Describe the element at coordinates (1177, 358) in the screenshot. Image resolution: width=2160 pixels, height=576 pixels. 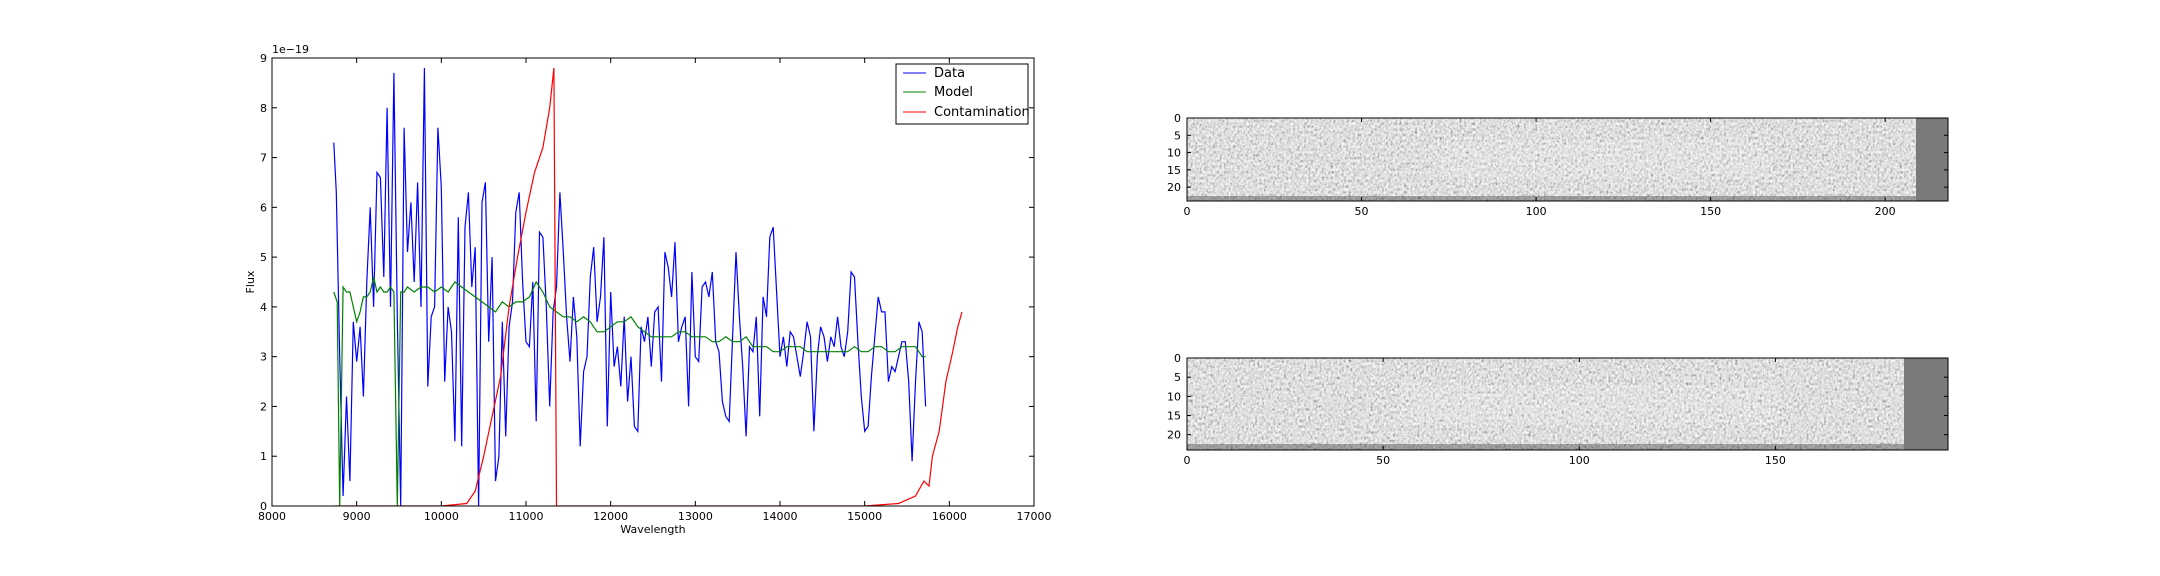
I see `image-bottom-y-tick-label: 0` at that location.